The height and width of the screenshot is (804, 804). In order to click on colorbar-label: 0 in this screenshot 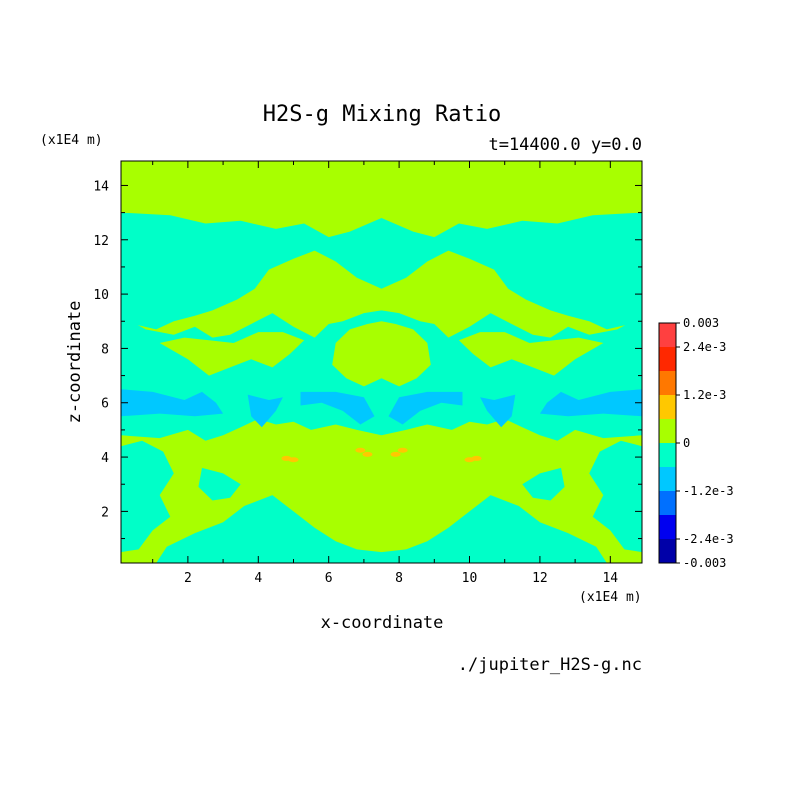, I will do `click(686, 443)`.